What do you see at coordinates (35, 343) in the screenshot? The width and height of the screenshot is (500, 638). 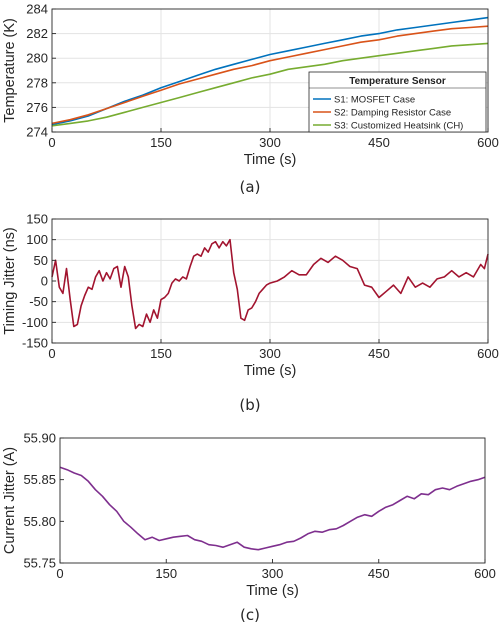 I see `y-tick-label: -150` at bounding box center [35, 343].